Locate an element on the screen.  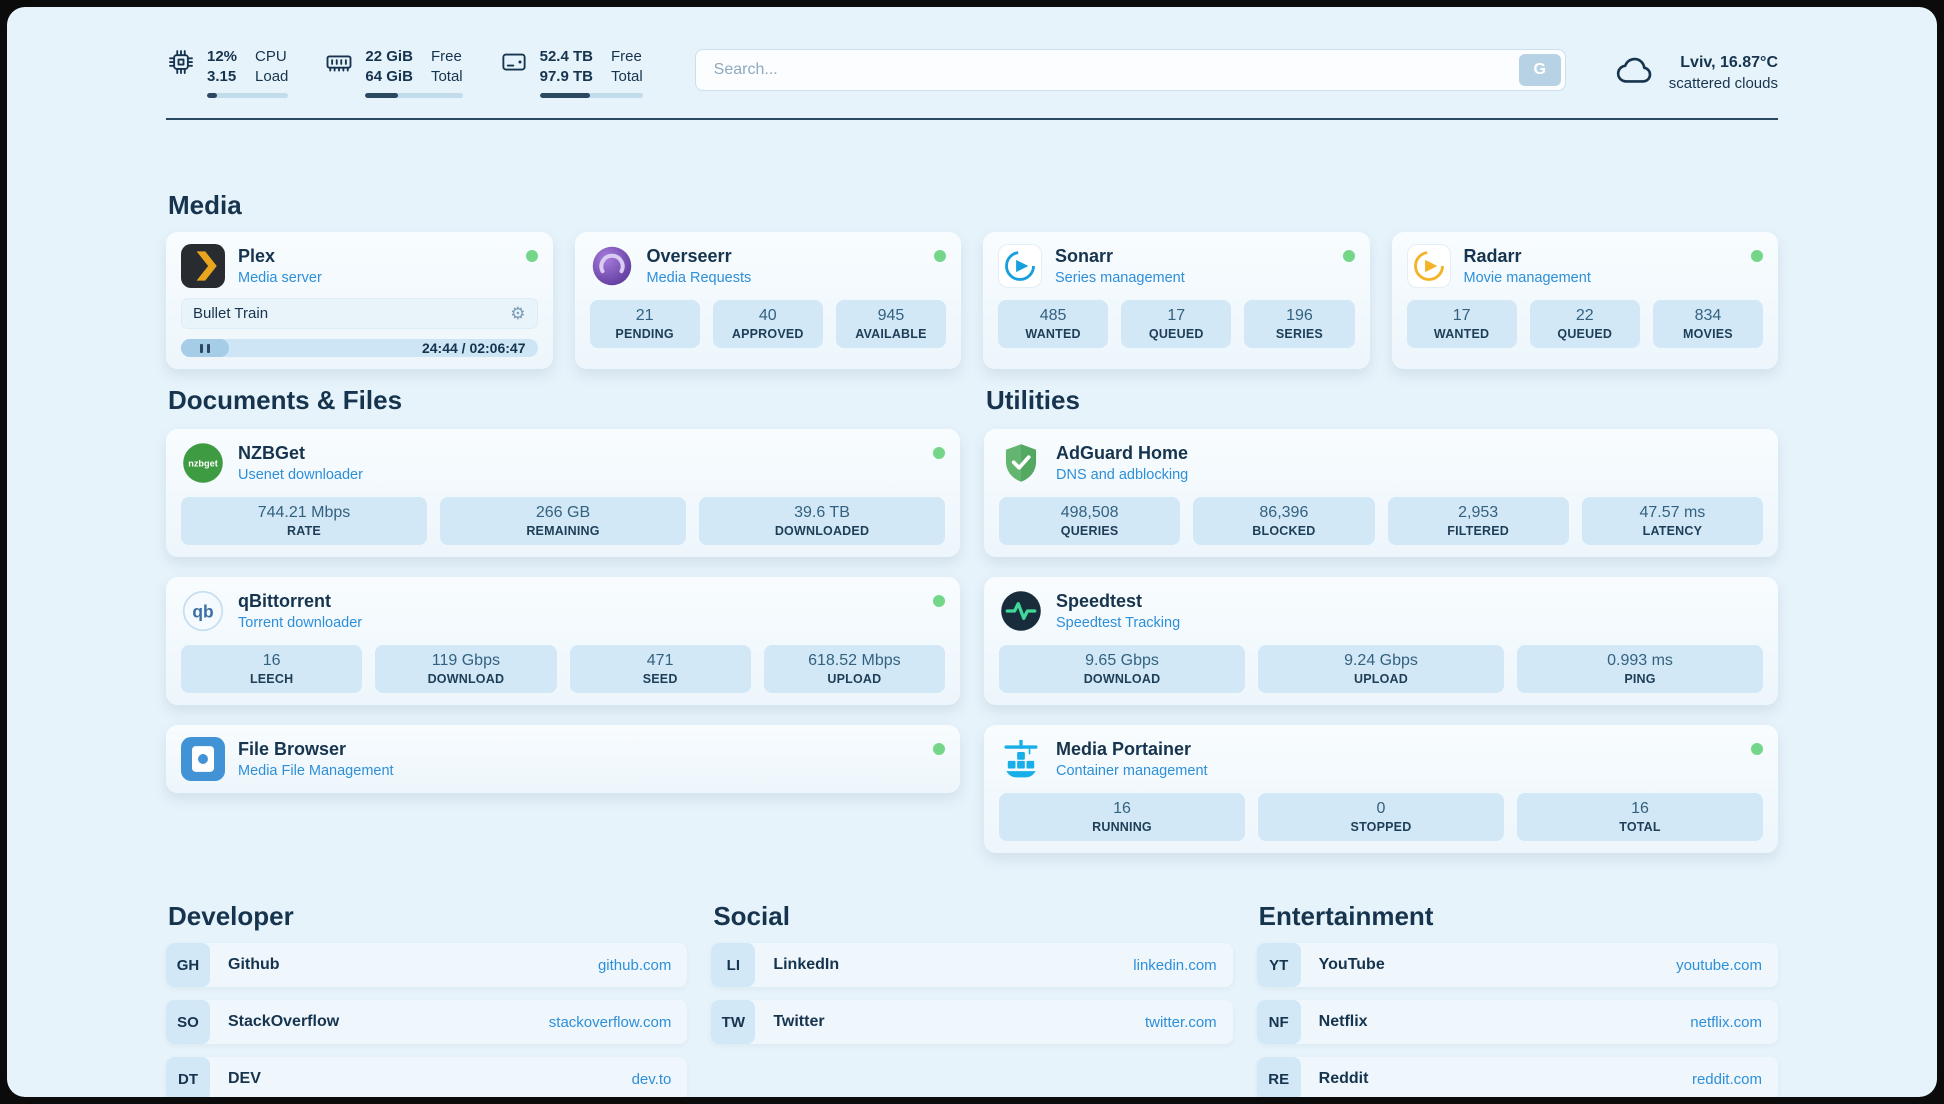
stat-box: 0.993 ms PING is located at coordinates (1640, 669).